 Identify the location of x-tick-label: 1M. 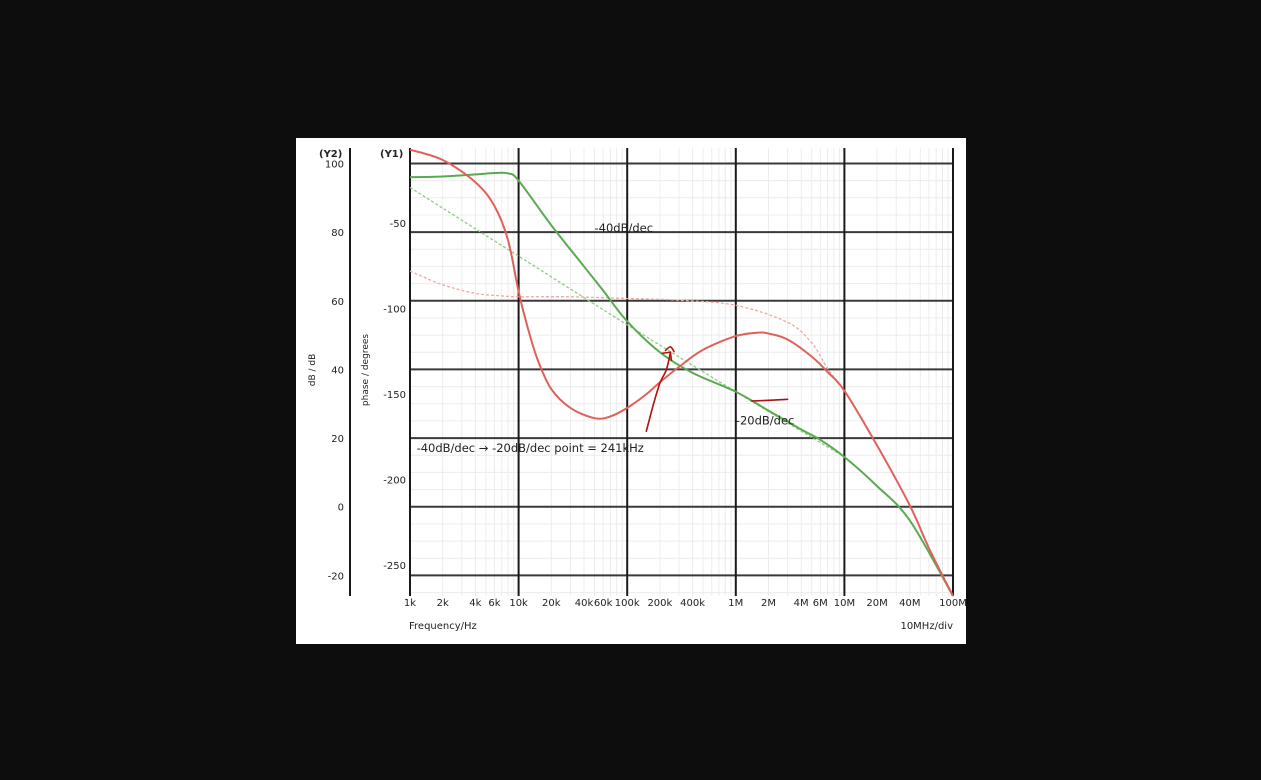
(735, 603).